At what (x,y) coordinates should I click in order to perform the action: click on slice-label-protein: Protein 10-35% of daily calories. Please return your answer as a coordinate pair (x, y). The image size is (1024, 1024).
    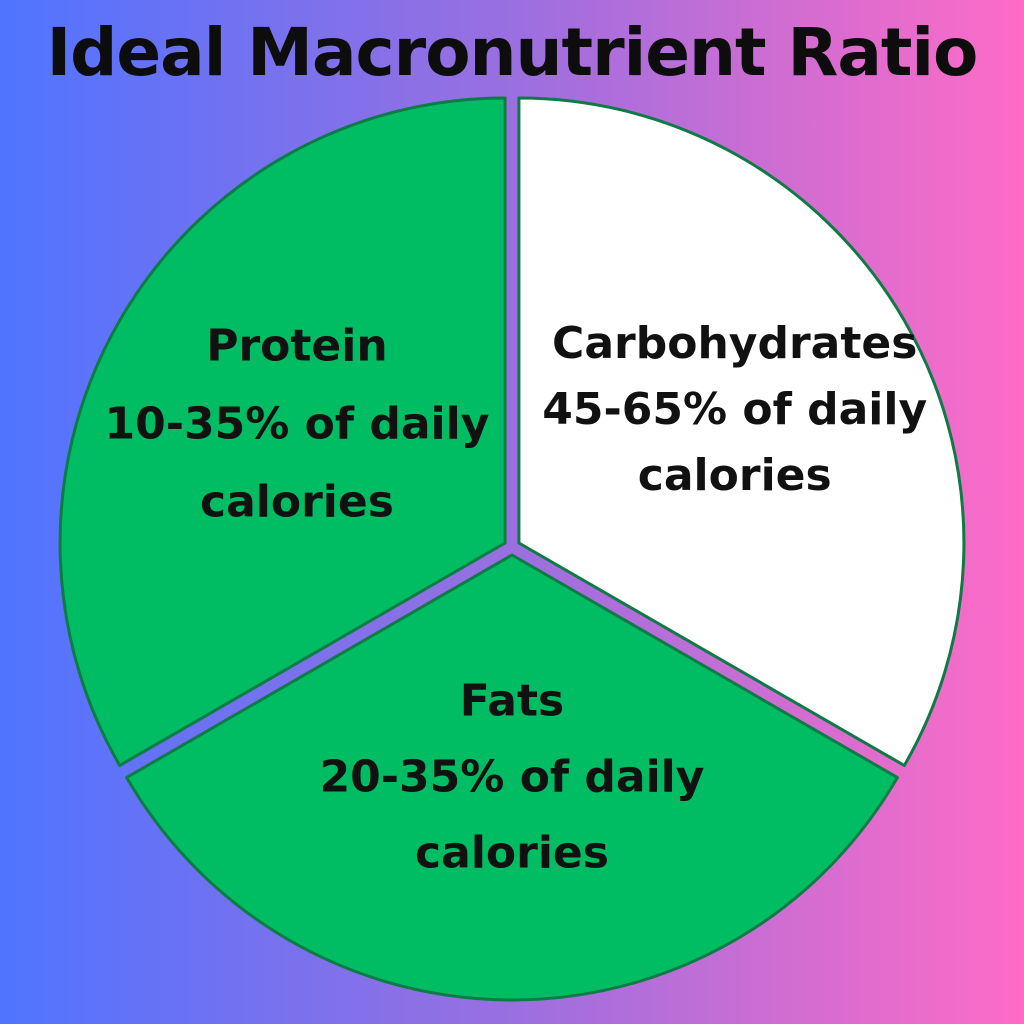
    Looking at the image, I should click on (297, 423).